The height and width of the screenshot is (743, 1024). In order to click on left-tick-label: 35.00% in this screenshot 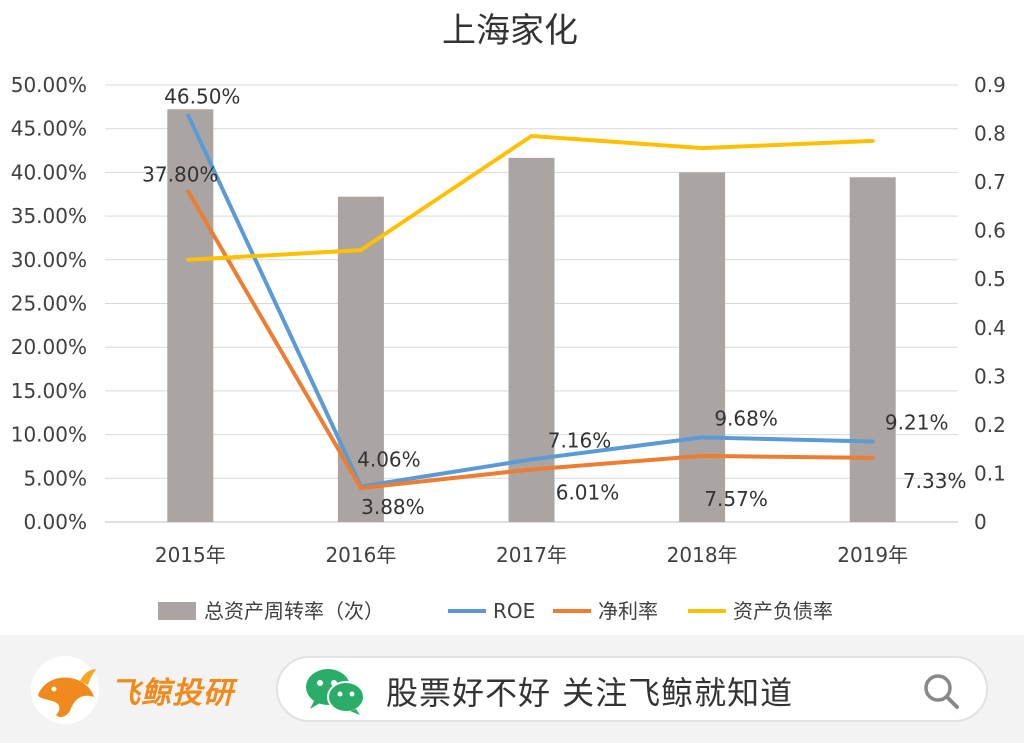, I will do `click(49, 216)`.